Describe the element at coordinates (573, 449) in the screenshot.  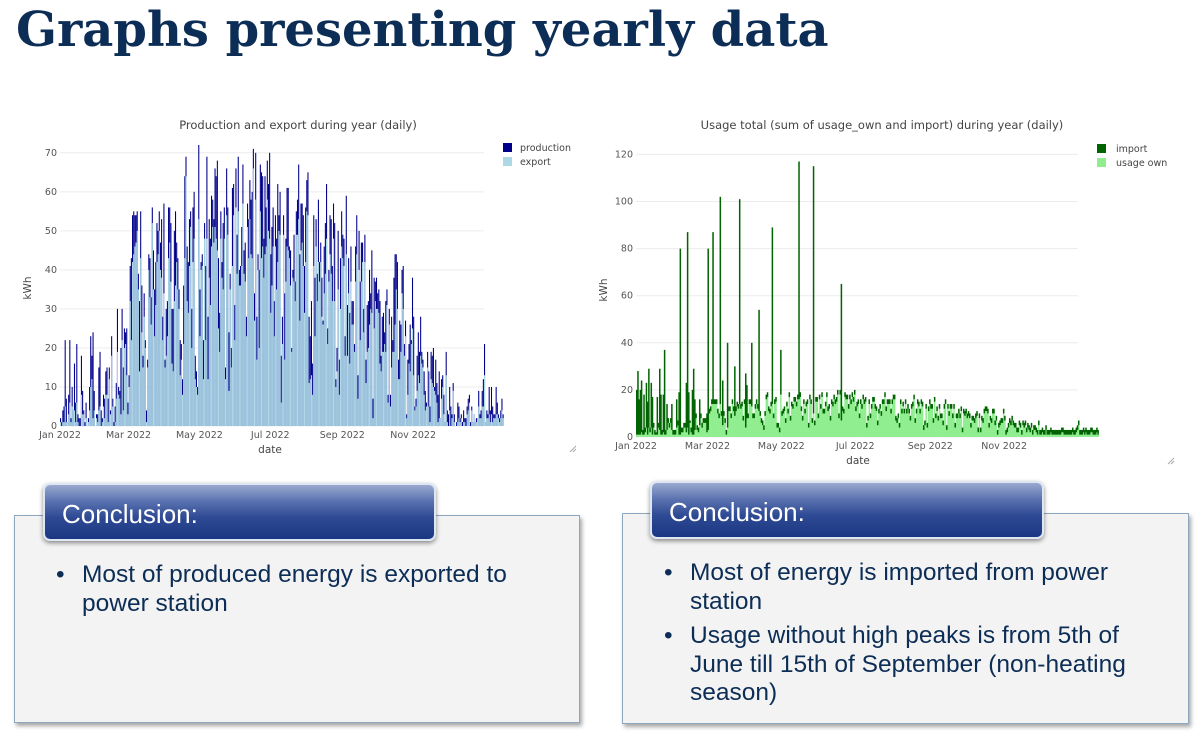
I see `resize-handle-icon` at that location.